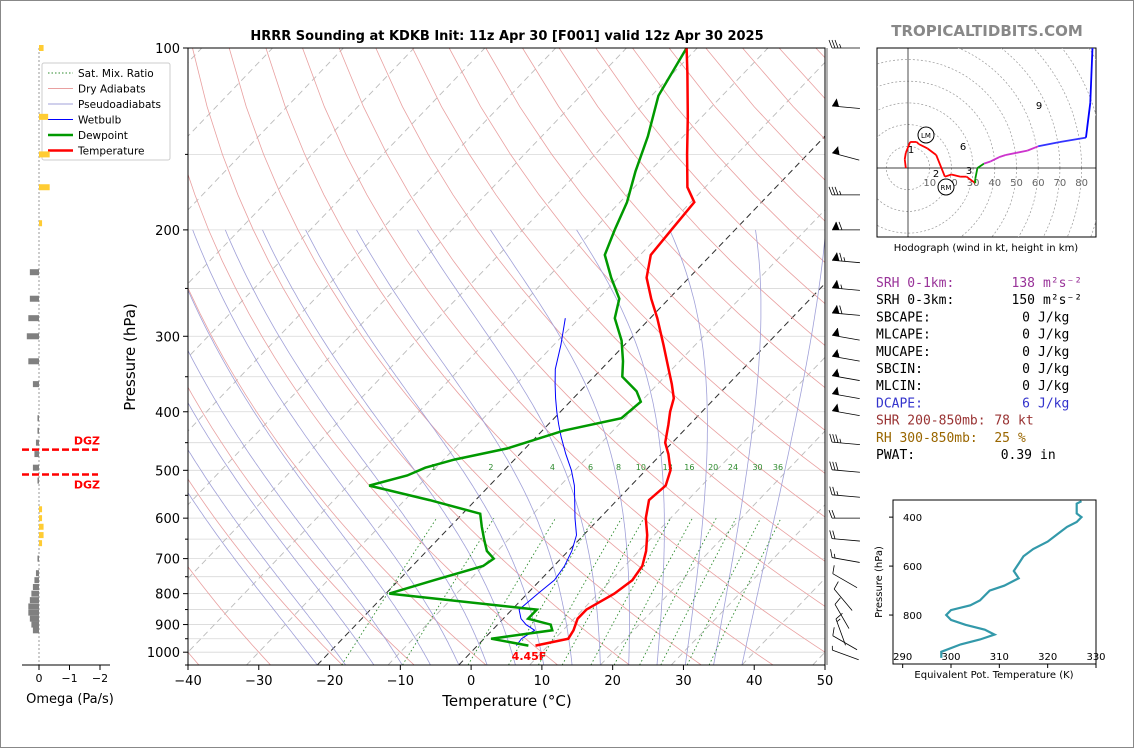 This screenshot has height=748, width=1134. I want to click on index-value: 25, so click(1002, 438).